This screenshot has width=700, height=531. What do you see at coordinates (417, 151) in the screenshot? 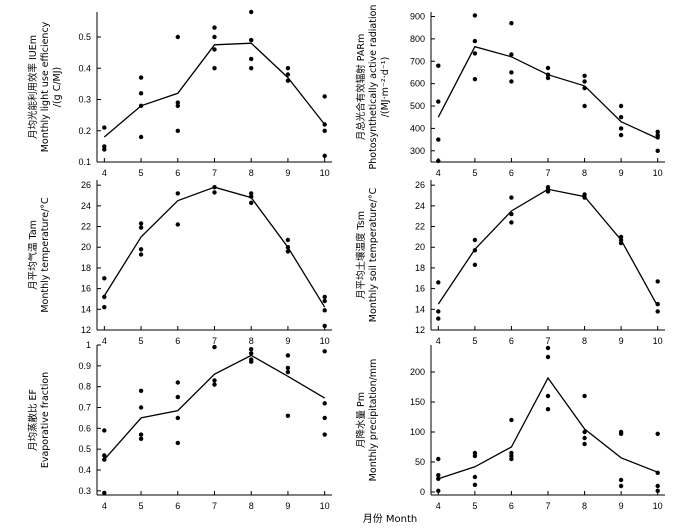
I see `y-tick-label: 300` at bounding box center [417, 151].